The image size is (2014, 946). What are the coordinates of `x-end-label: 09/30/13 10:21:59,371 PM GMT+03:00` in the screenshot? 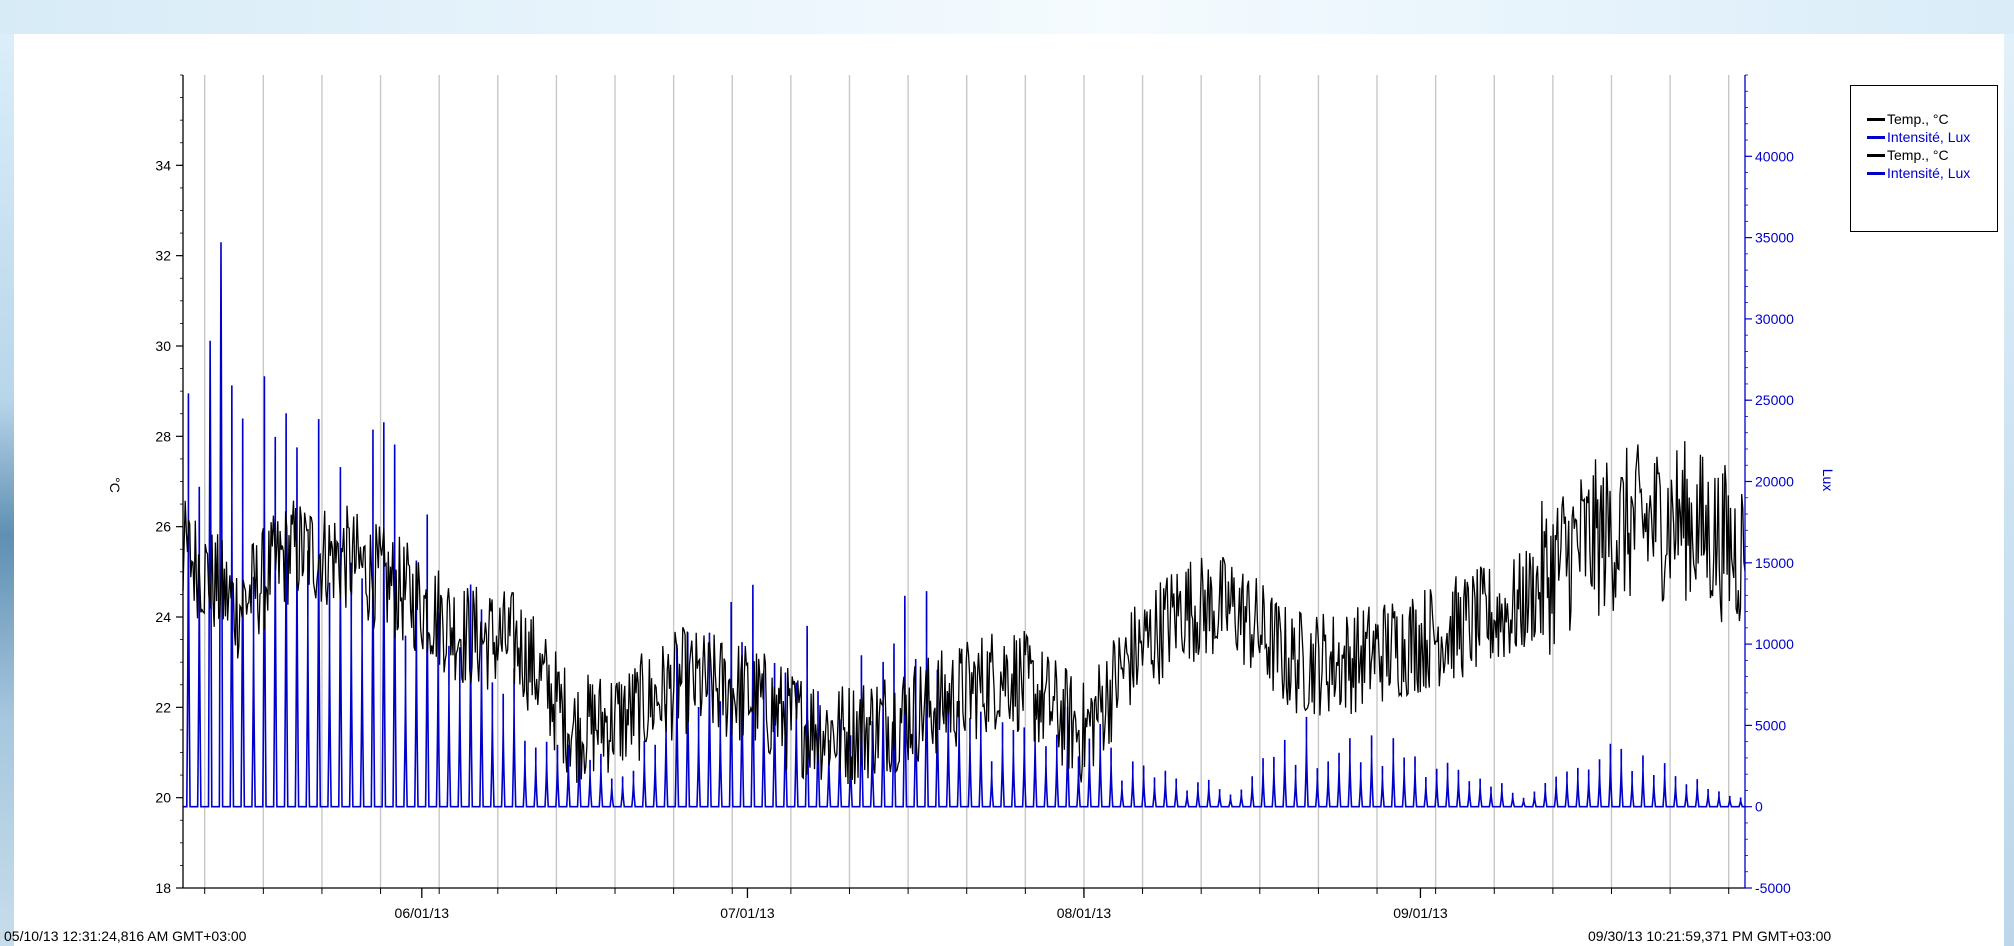 It's located at (1710, 936).